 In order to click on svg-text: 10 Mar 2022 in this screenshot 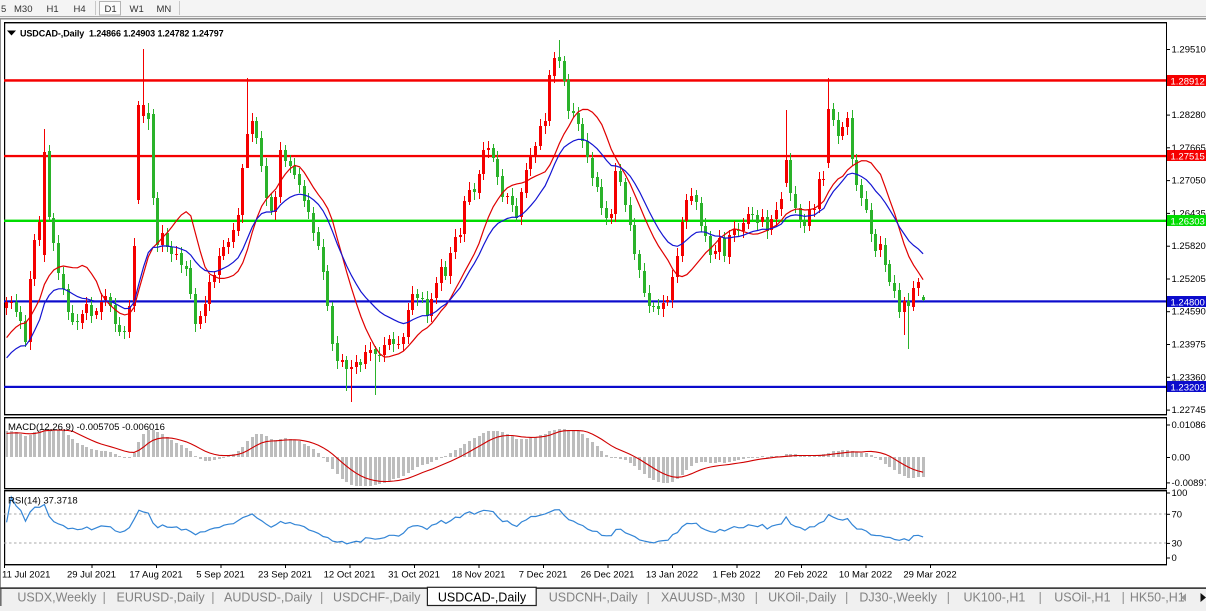, I will do `click(865, 575)`.